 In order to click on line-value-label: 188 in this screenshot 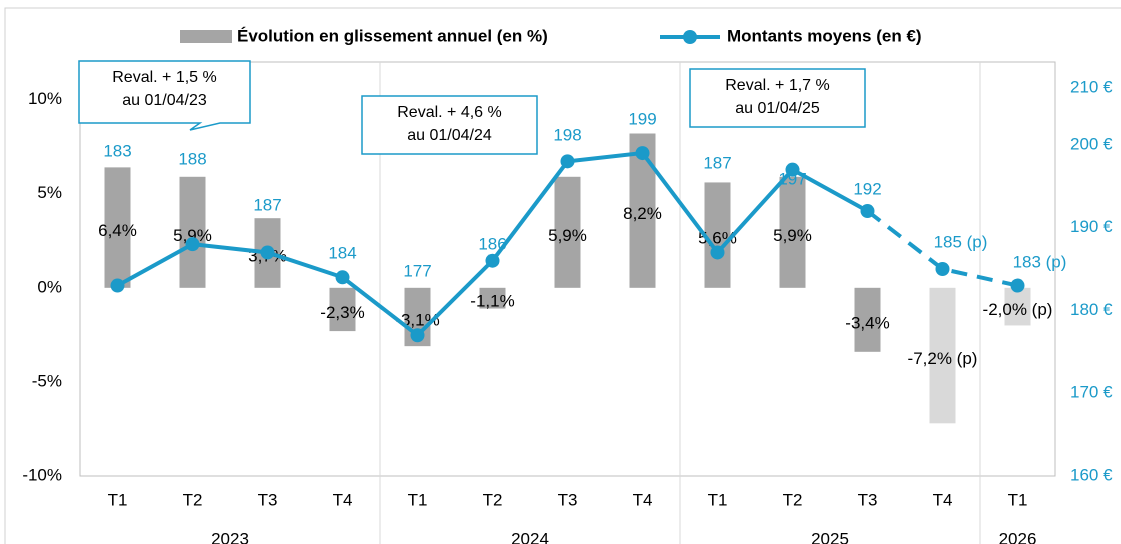, I will do `click(192, 158)`.